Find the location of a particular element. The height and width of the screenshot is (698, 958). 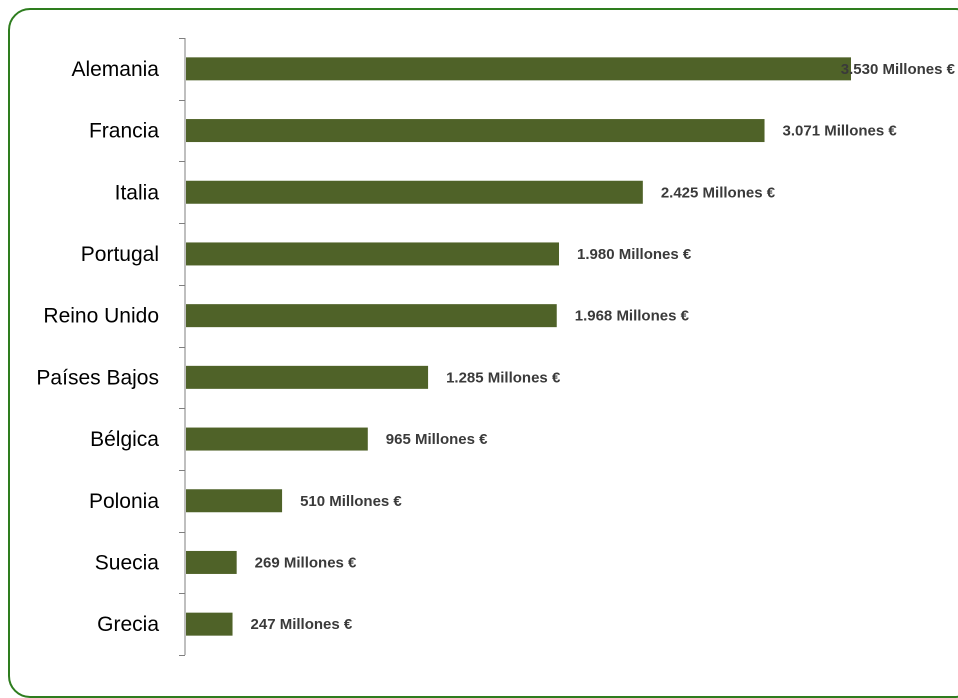

category-label: Francia is located at coordinates (124, 131).